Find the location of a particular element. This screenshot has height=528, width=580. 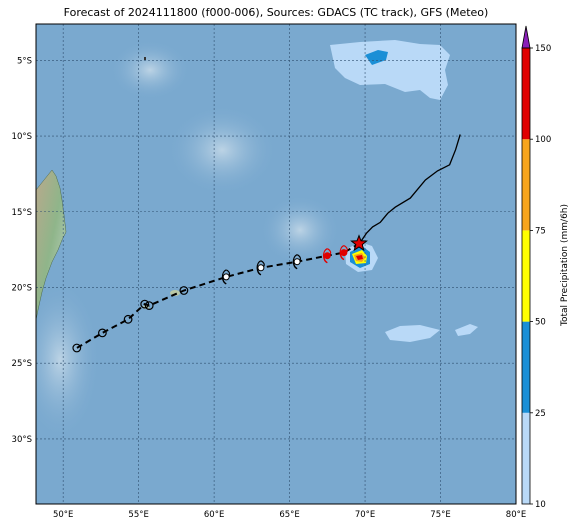

forecast-track-symbols is located at coordinates (210, 299).